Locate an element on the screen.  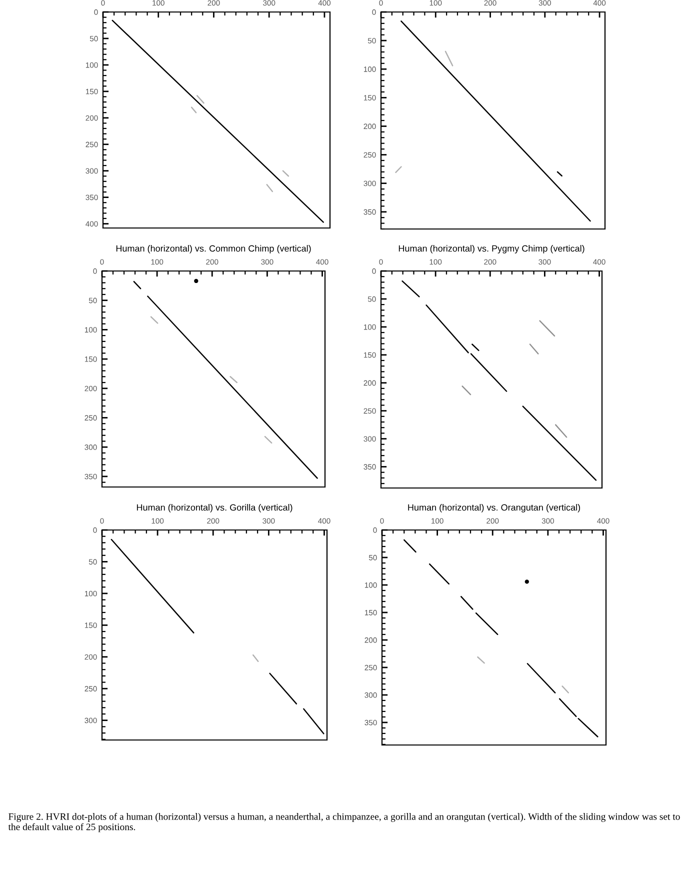
chart-title: Human (horizontal) vs. Gorilla (vertical) is located at coordinates (214, 508).